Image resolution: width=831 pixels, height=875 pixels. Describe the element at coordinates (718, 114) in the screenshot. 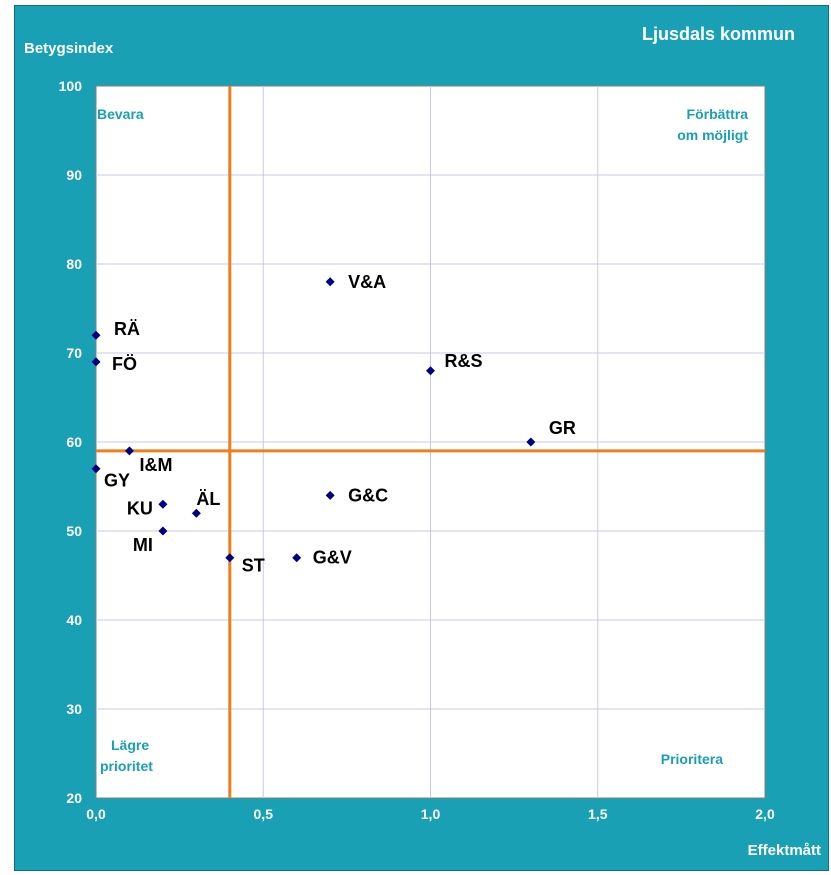

I see `quadrant-label-top-right-line1: Förbättra` at that location.